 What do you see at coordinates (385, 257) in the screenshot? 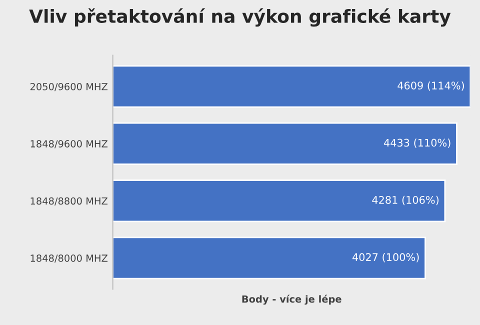
I see `data-label: 4027 (100%)` at bounding box center [385, 257].